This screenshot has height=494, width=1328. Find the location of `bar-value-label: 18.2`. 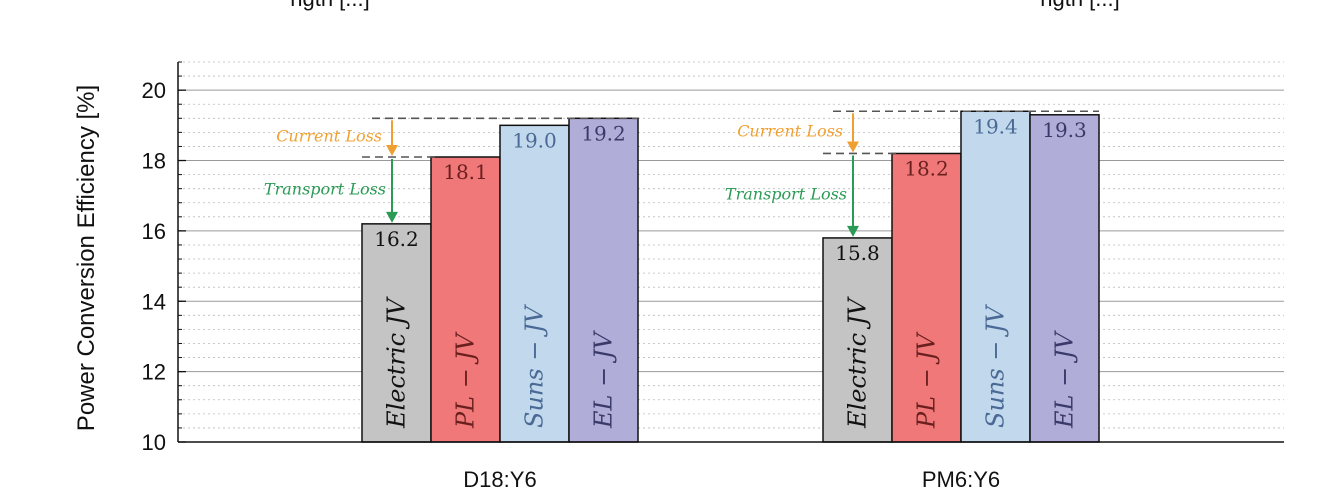

bar-value-label: 18.2 is located at coordinates (926, 168).